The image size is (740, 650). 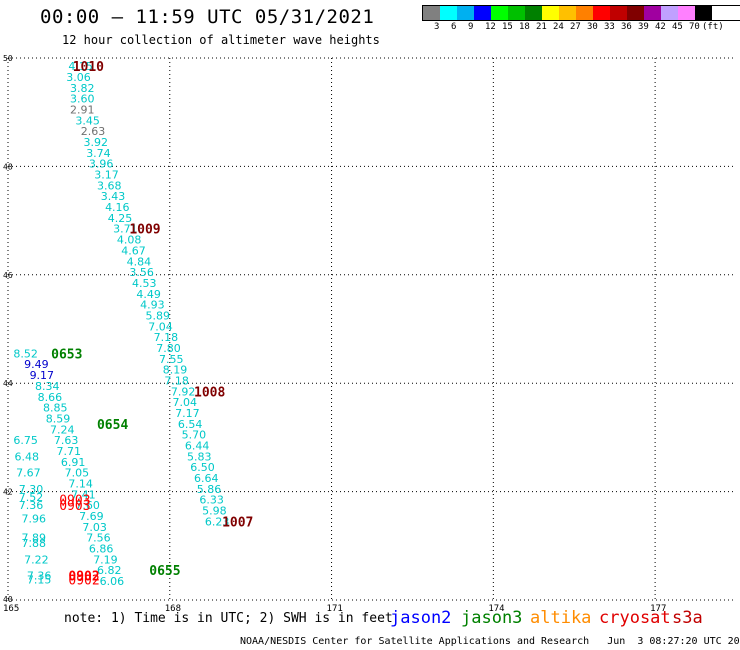 What do you see at coordinates (139, 261) in the screenshot?
I see `wave-height-label: 4.84` at bounding box center [139, 261].